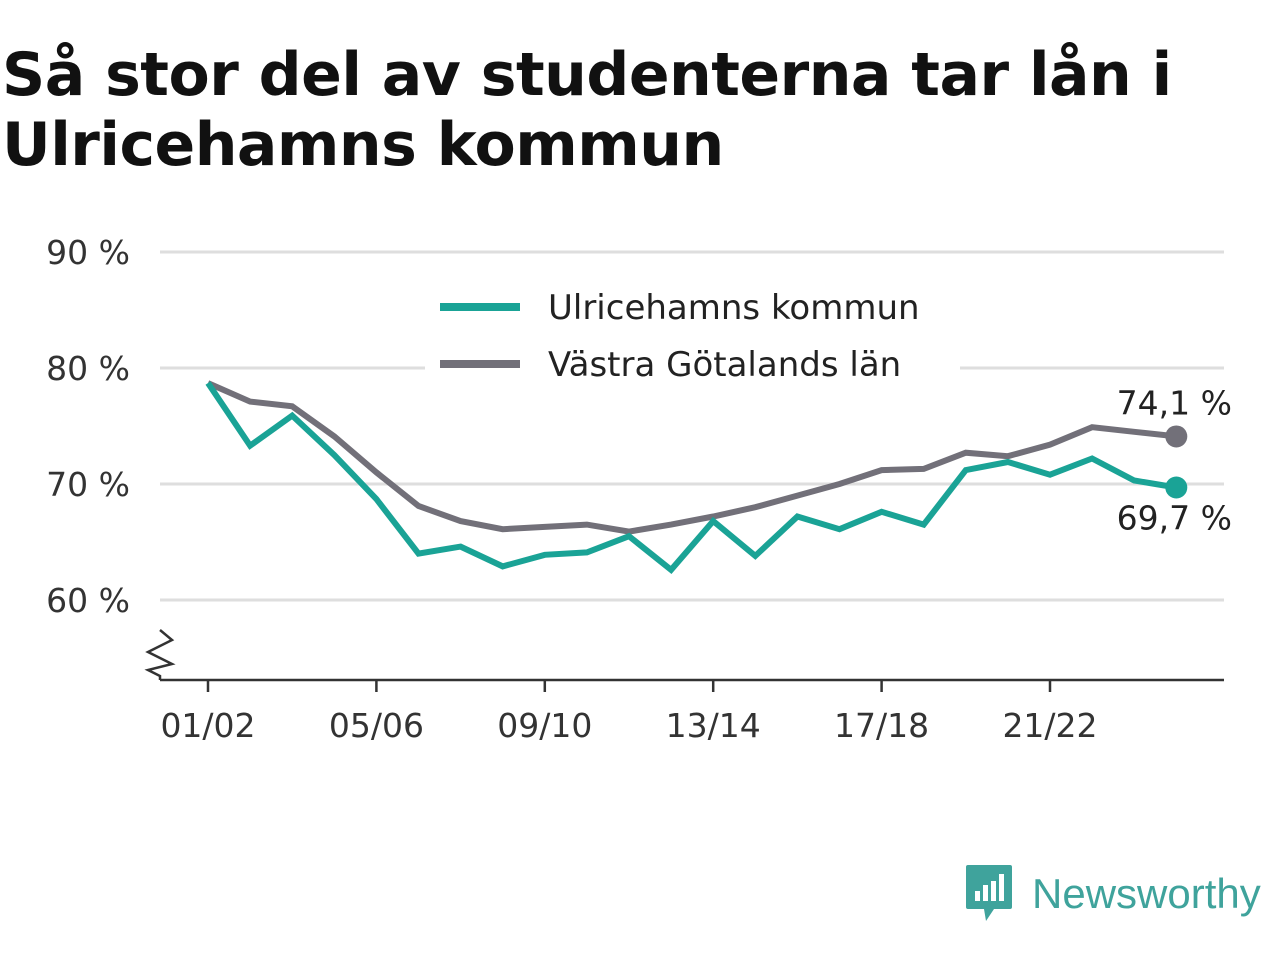  Describe the element at coordinates (989, 893) in the screenshot. I see `newsworthy-logo-icon` at that location.